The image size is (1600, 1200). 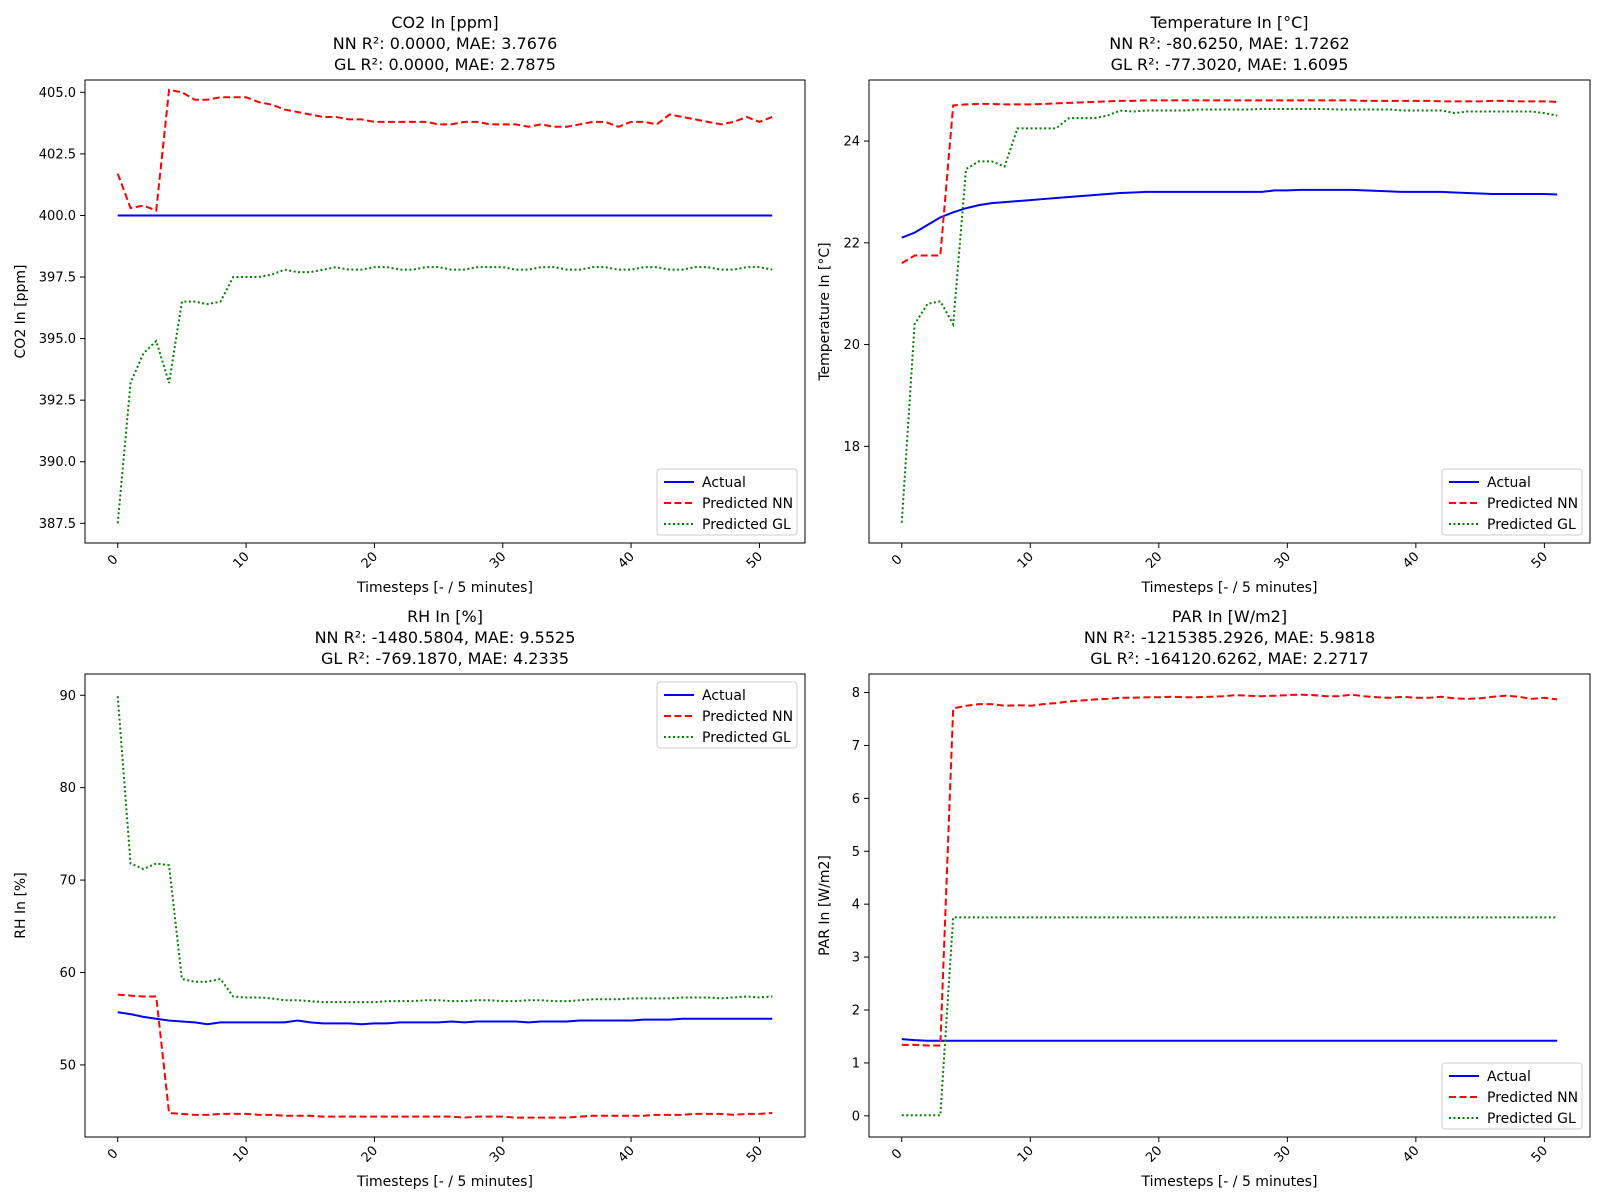 I want to click on y-tick-label: 8, so click(x=856, y=693).